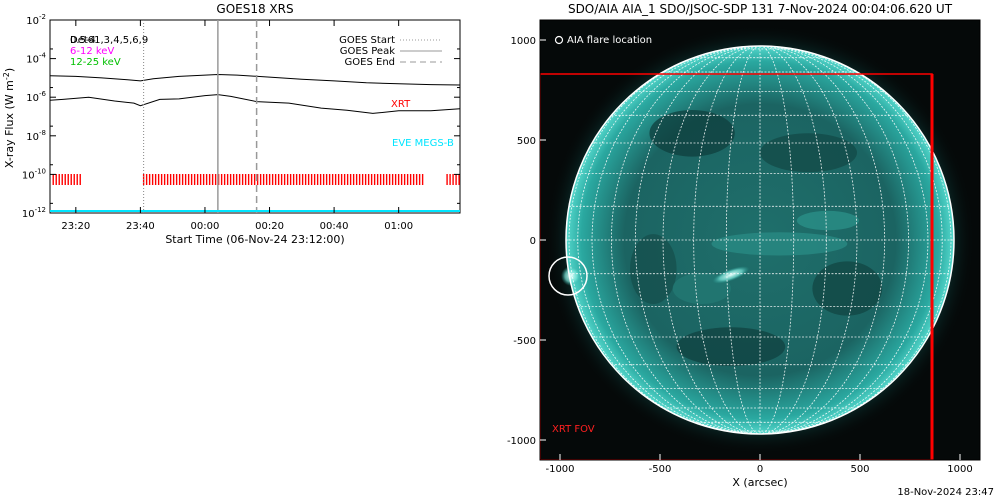 The width and height of the screenshot is (1000, 504). What do you see at coordinates (109, 40) in the screenshot?
I see `channel-label-overlap: Det61,3,4,5,6,9` at bounding box center [109, 40].